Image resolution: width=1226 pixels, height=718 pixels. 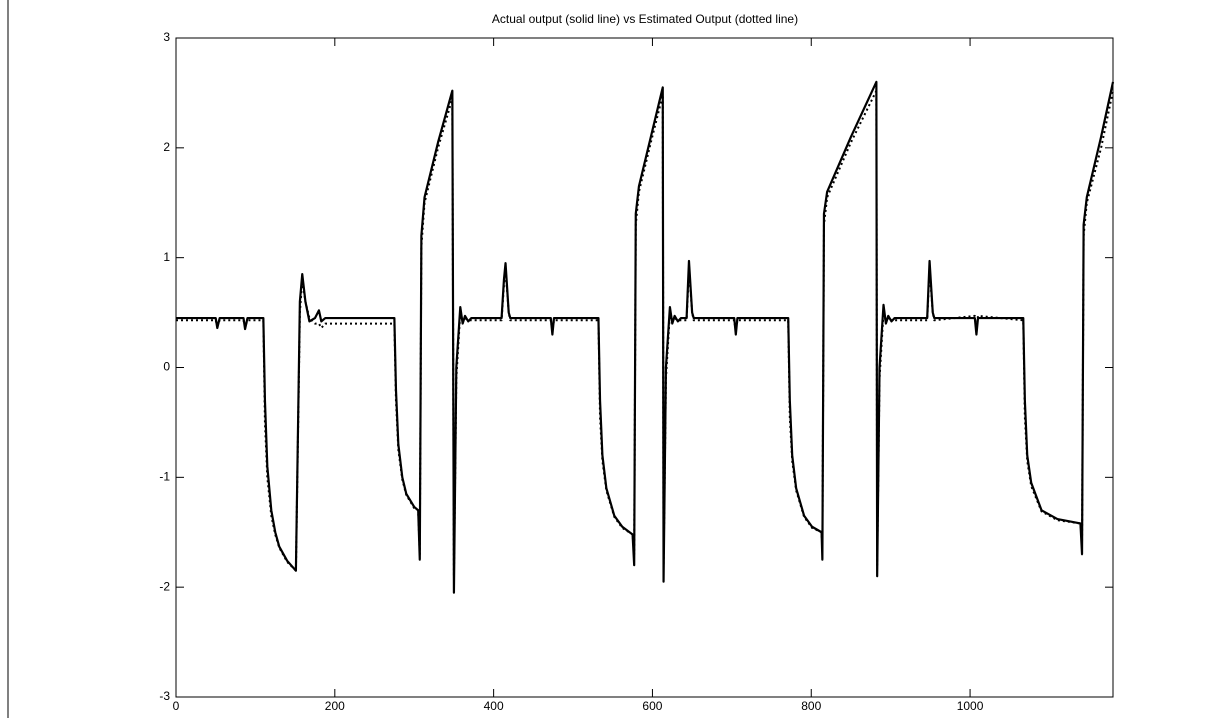 What do you see at coordinates (164, 477) in the screenshot?
I see `y-tick-label: -1` at bounding box center [164, 477].